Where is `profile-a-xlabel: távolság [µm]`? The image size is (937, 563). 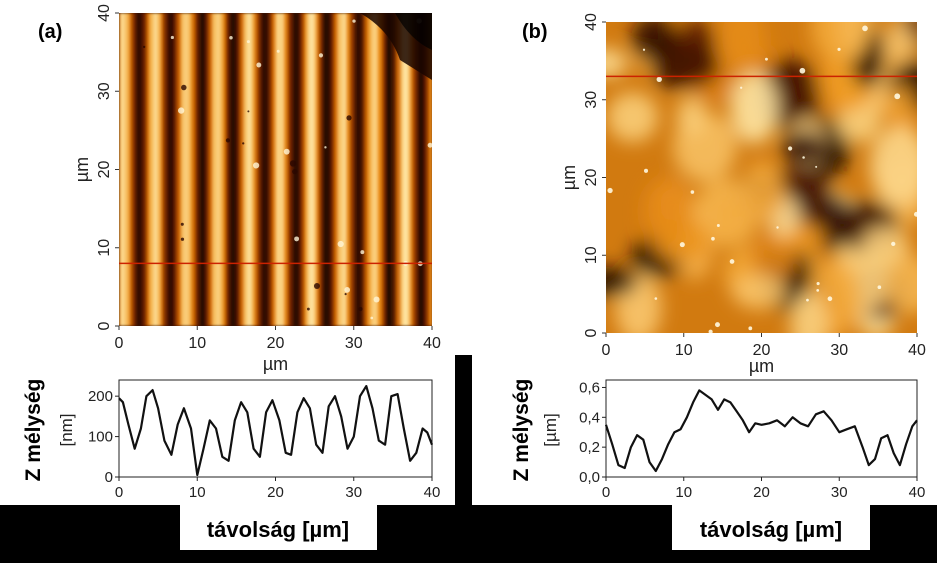 profile-a-xlabel: távolság [µm] is located at coordinates (278, 529).